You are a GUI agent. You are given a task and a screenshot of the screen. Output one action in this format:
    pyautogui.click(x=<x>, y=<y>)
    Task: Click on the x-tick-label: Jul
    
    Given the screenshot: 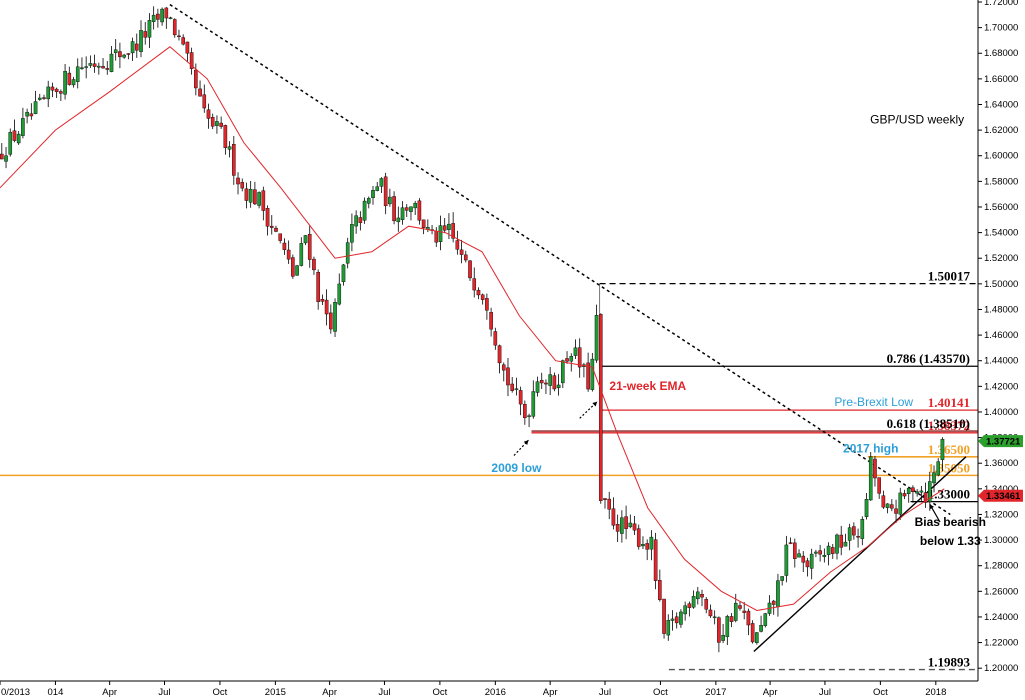 What is the action you would take?
    pyautogui.click(x=825, y=692)
    